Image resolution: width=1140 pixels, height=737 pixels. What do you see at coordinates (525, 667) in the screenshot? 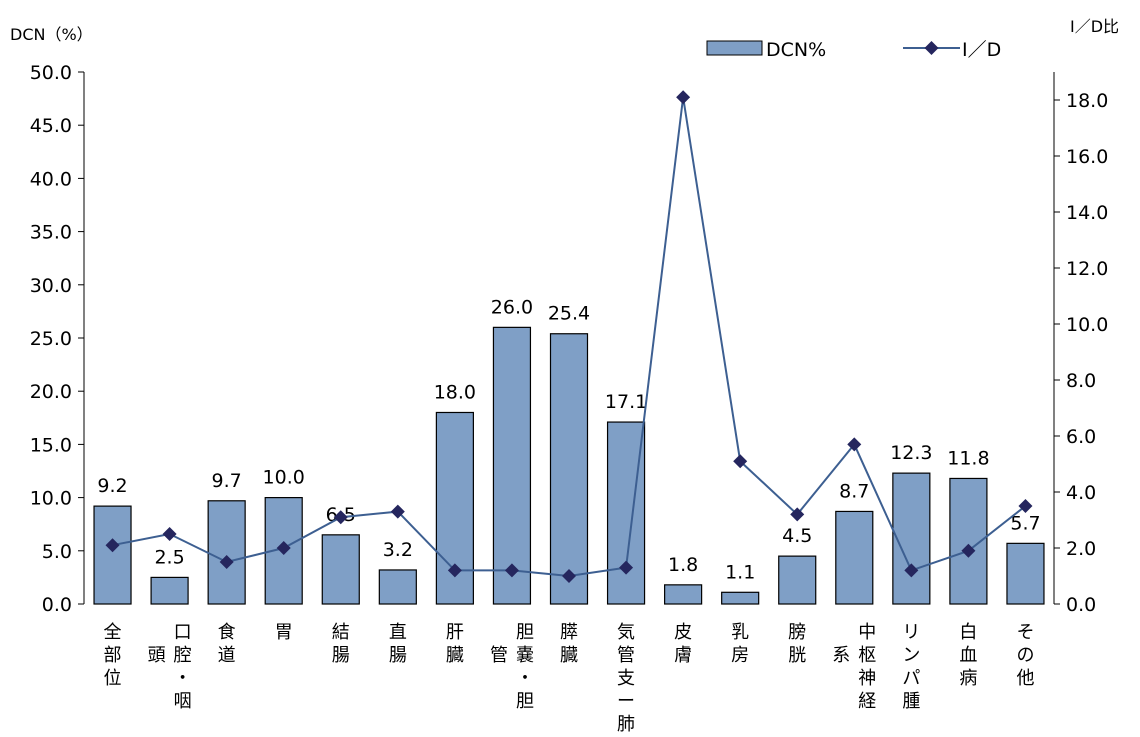
I see `category-label: 胆嚢・胆` at bounding box center [525, 667].